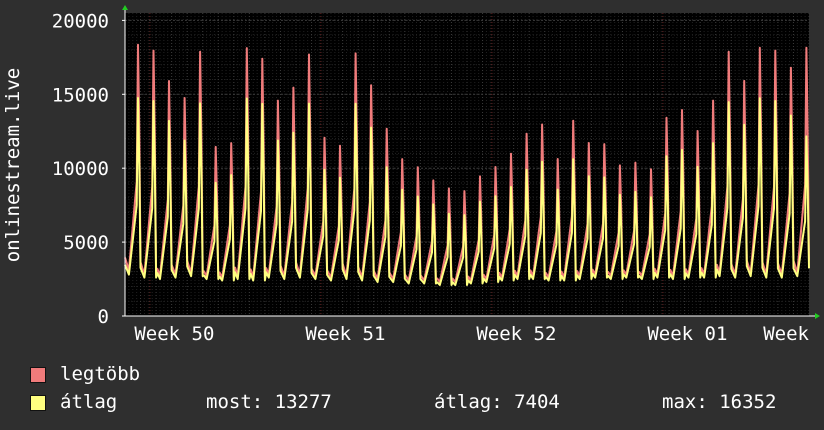 The height and width of the screenshot is (430, 824). I want to click on stat-average-value: 7404, so click(537, 402).